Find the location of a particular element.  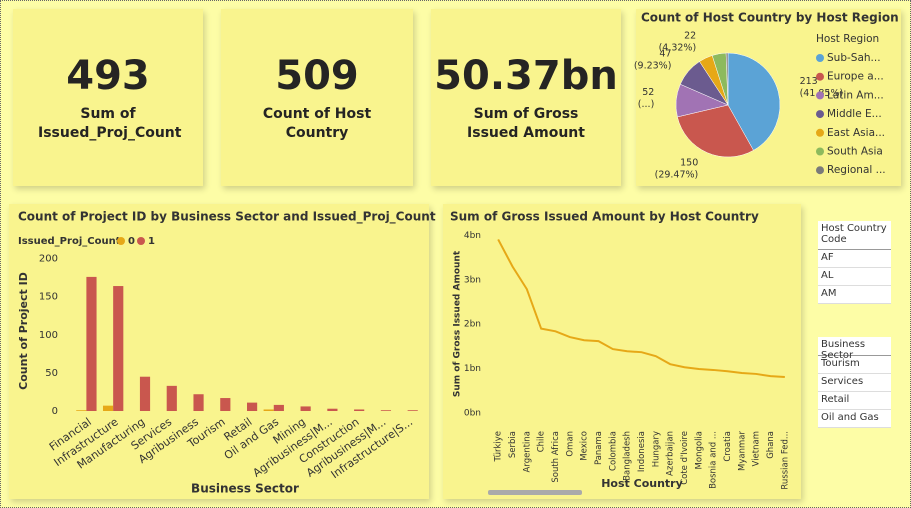

y-tick-label: 50 is located at coordinates (51, 373).